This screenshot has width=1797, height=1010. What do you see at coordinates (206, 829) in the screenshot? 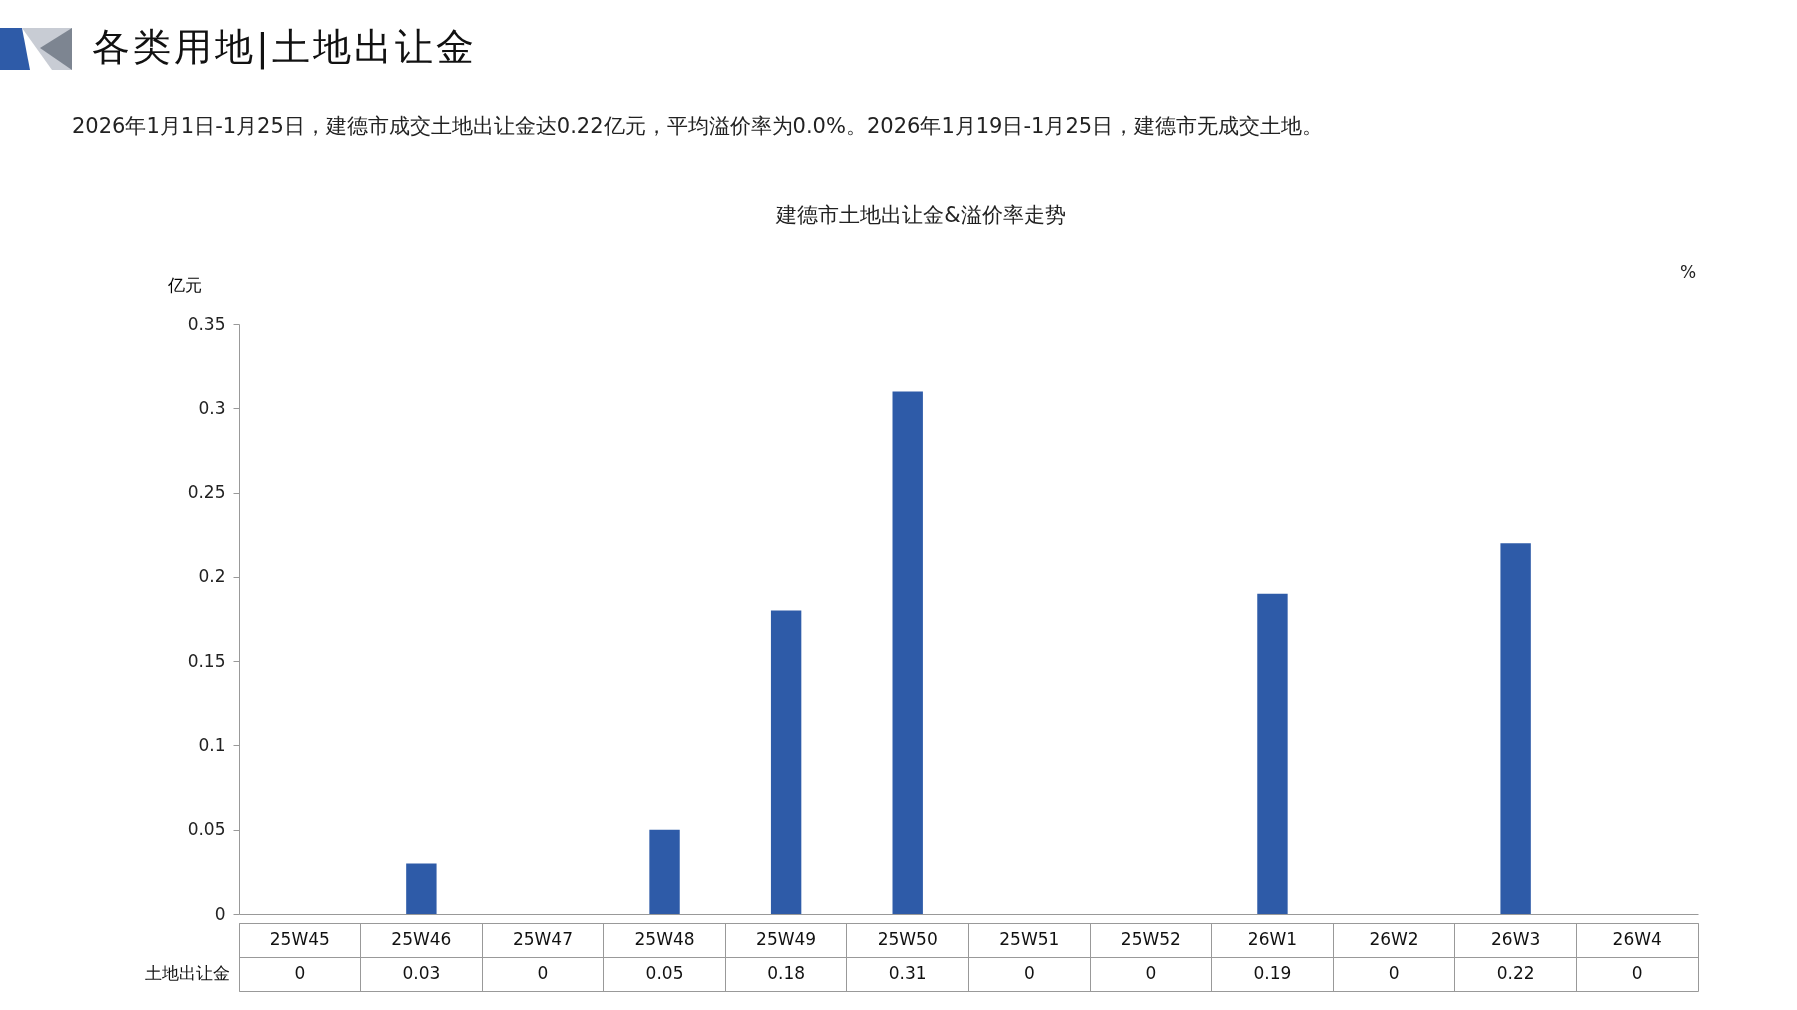
I see `y-tick-label: 0.05` at bounding box center [206, 829].